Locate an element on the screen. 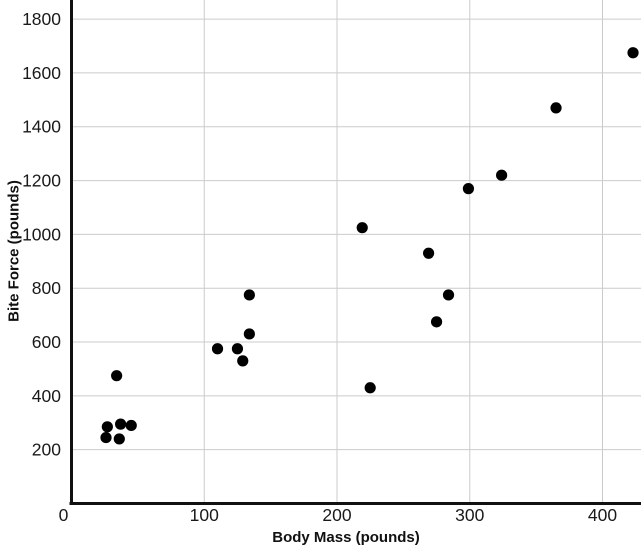  y-tick-label: 400 is located at coordinates (46, 396).